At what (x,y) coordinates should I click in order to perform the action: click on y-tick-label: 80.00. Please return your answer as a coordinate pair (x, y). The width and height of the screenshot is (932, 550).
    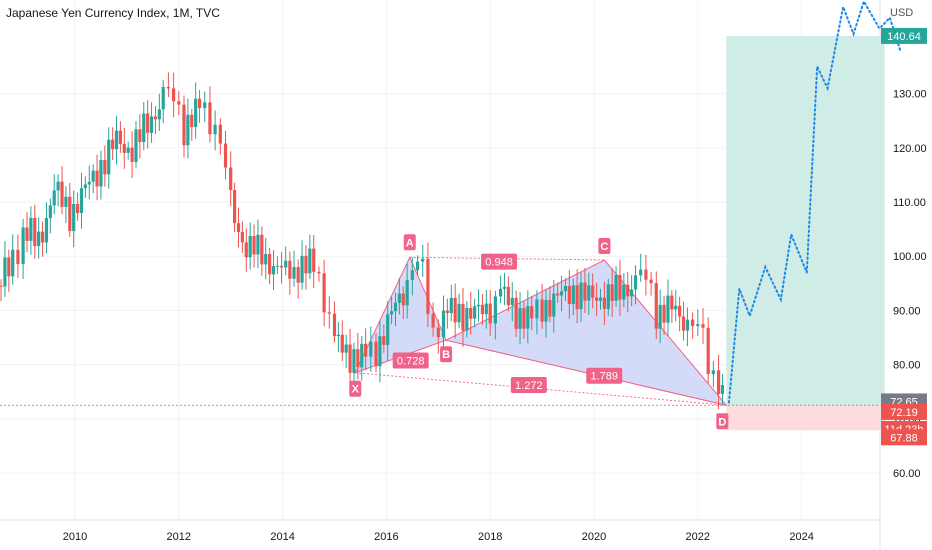
    Looking at the image, I should click on (907, 366).